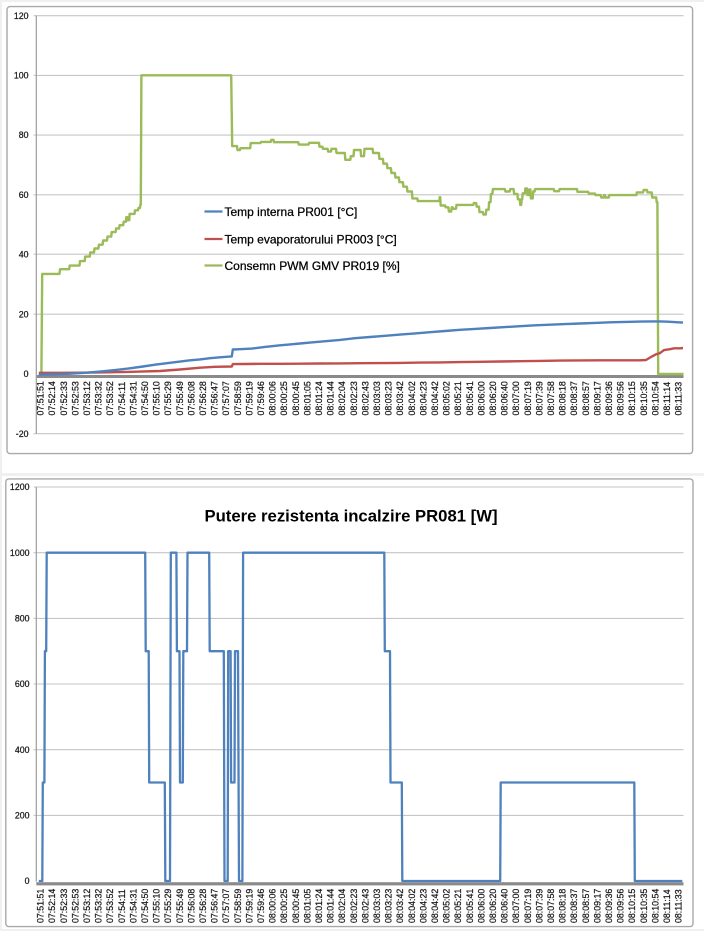  Describe the element at coordinates (319, 398) in the screenshot. I see `svg-text: 08:01:24` at that location.